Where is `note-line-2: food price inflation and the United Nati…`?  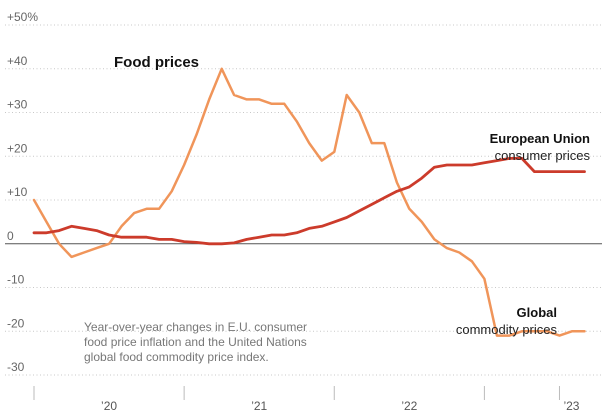
note-line-2: food price inflation and the United Nati… is located at coordinates (195, 342).